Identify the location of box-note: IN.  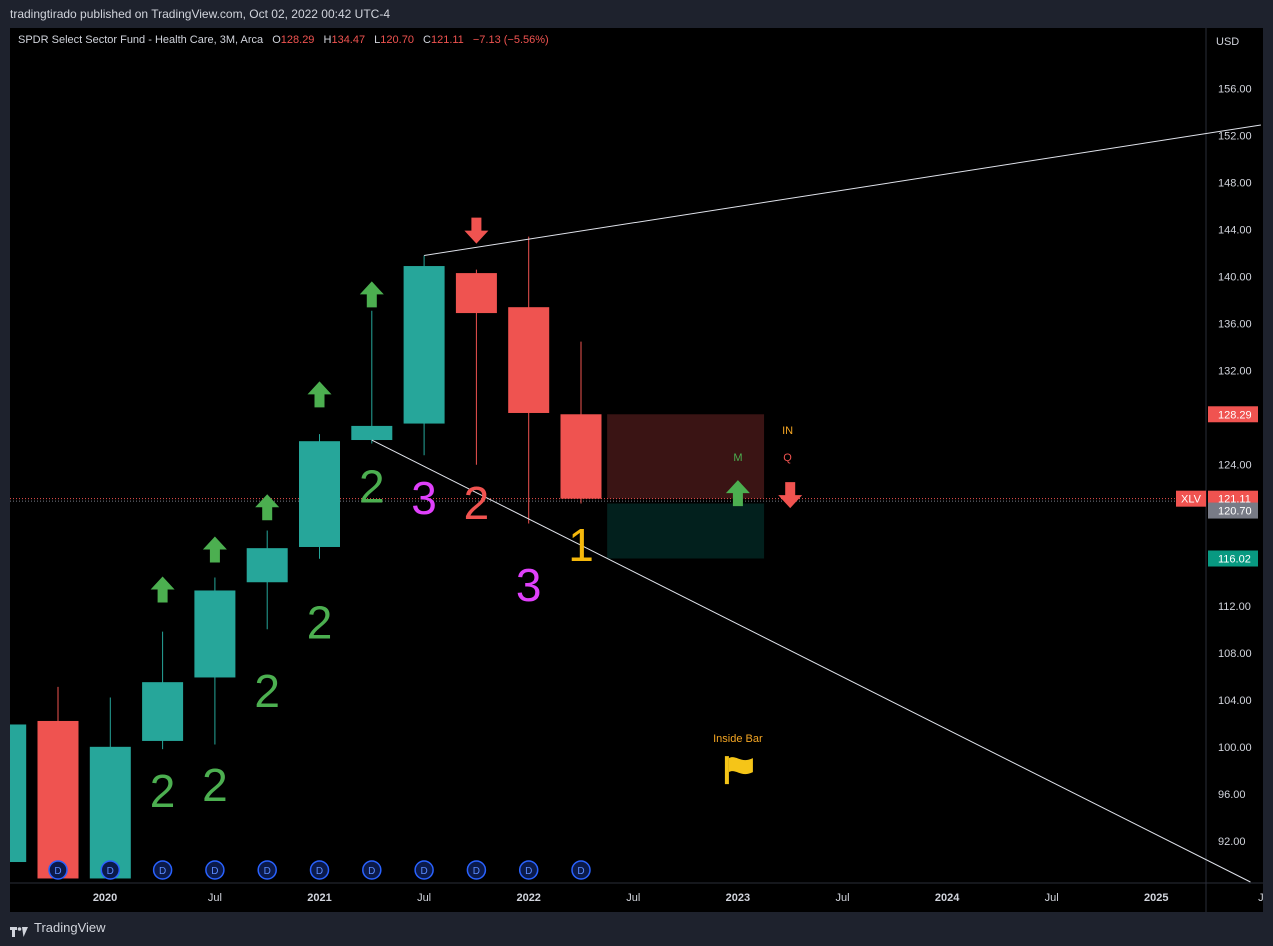
(787, 431).